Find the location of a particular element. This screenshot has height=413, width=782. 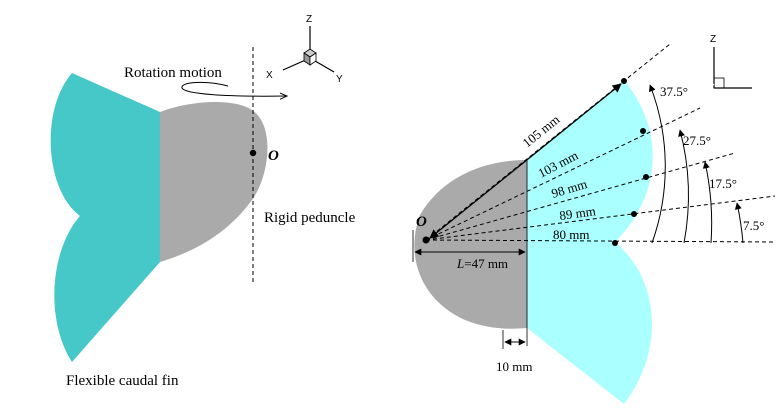

leading-ray-arrow is located at coordinates (525, 161).